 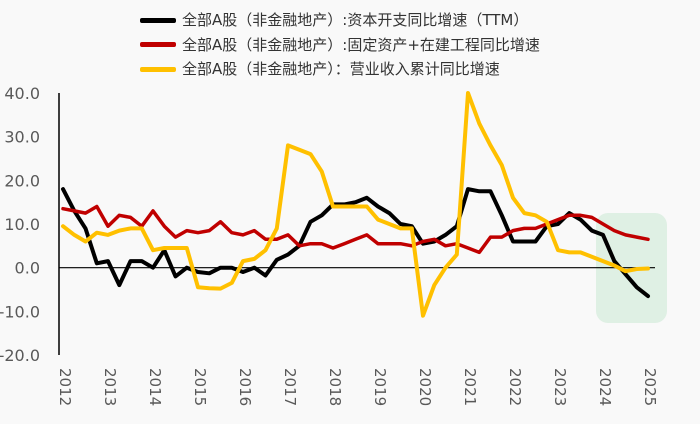 I want to click on x-tick-label: 2024, so click(x=605, y=387).